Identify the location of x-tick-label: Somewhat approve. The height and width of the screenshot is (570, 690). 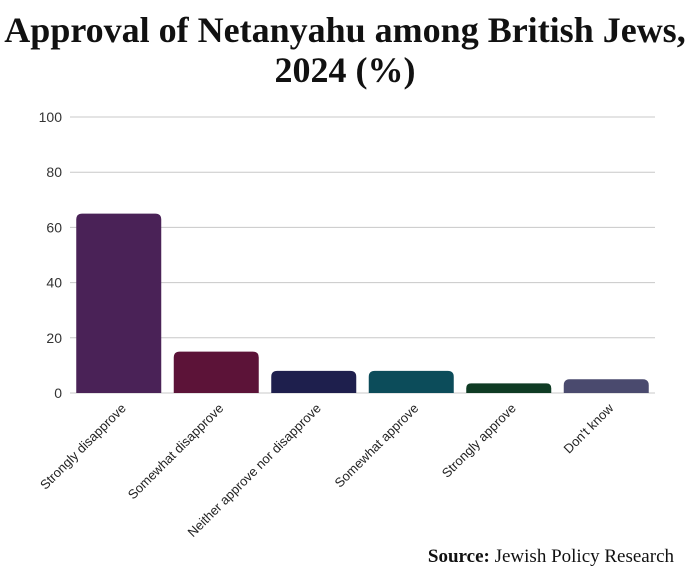
(377, 446).